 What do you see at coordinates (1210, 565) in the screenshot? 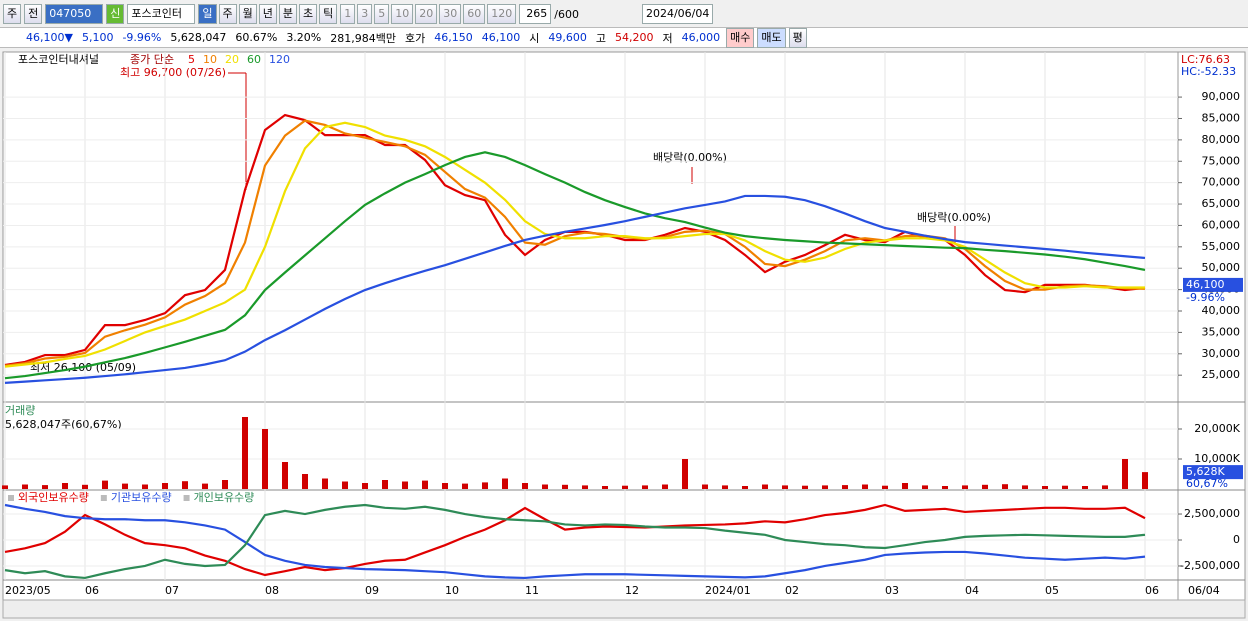
I see `y-tick-label: -2,500,000` at bounding box center [1210, 565].